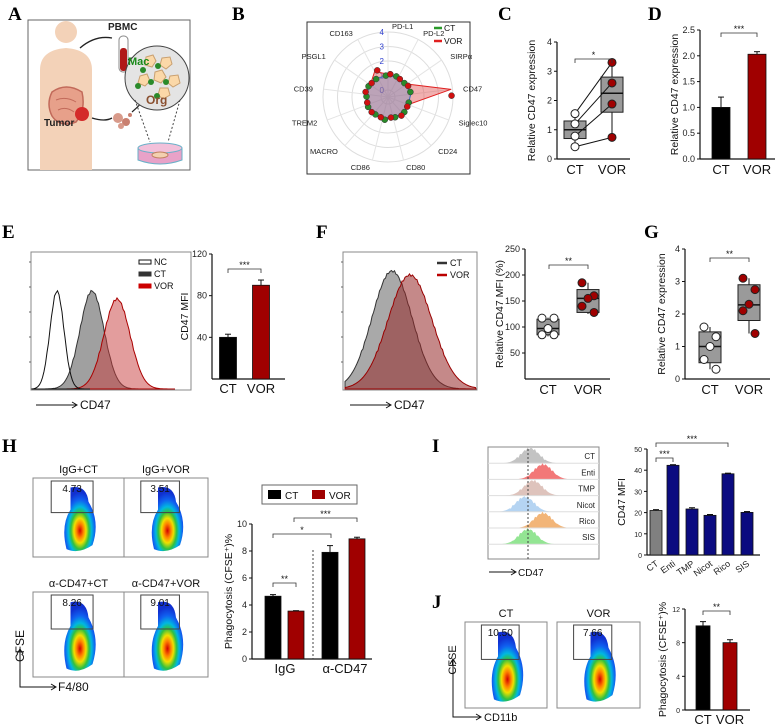  Describe the element at coordinates (676, 610) in the screenshot. I see `y-tick-label: 12` at that location.